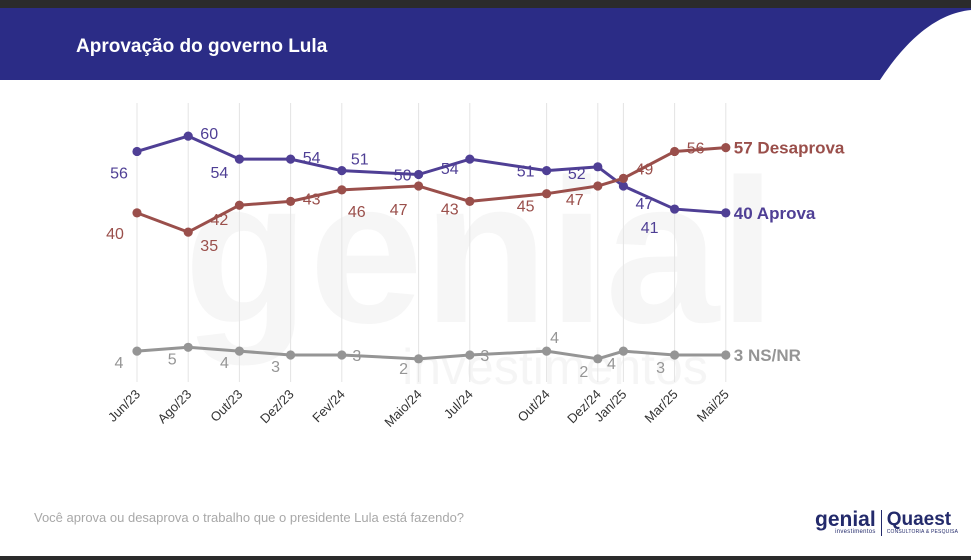 This screenshot has height=560, width=971. Describe the element at coordinates (775, 213) in the screenshot. I see `series-end-label: 40 Aprova` at that location.